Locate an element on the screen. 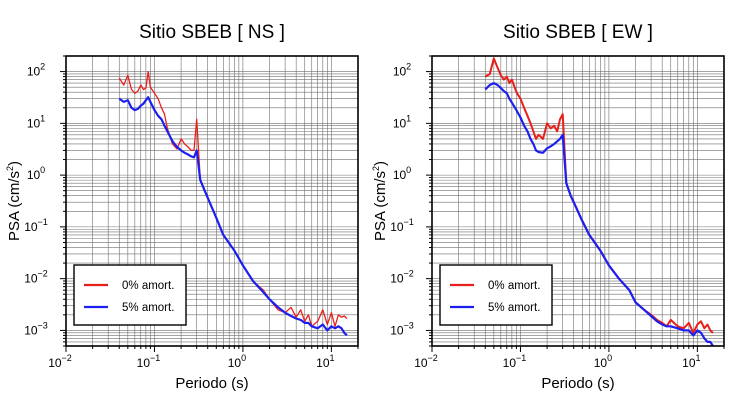  chart-title: Sitio SBEB [ EW ] is located at coordinates (578, 32).